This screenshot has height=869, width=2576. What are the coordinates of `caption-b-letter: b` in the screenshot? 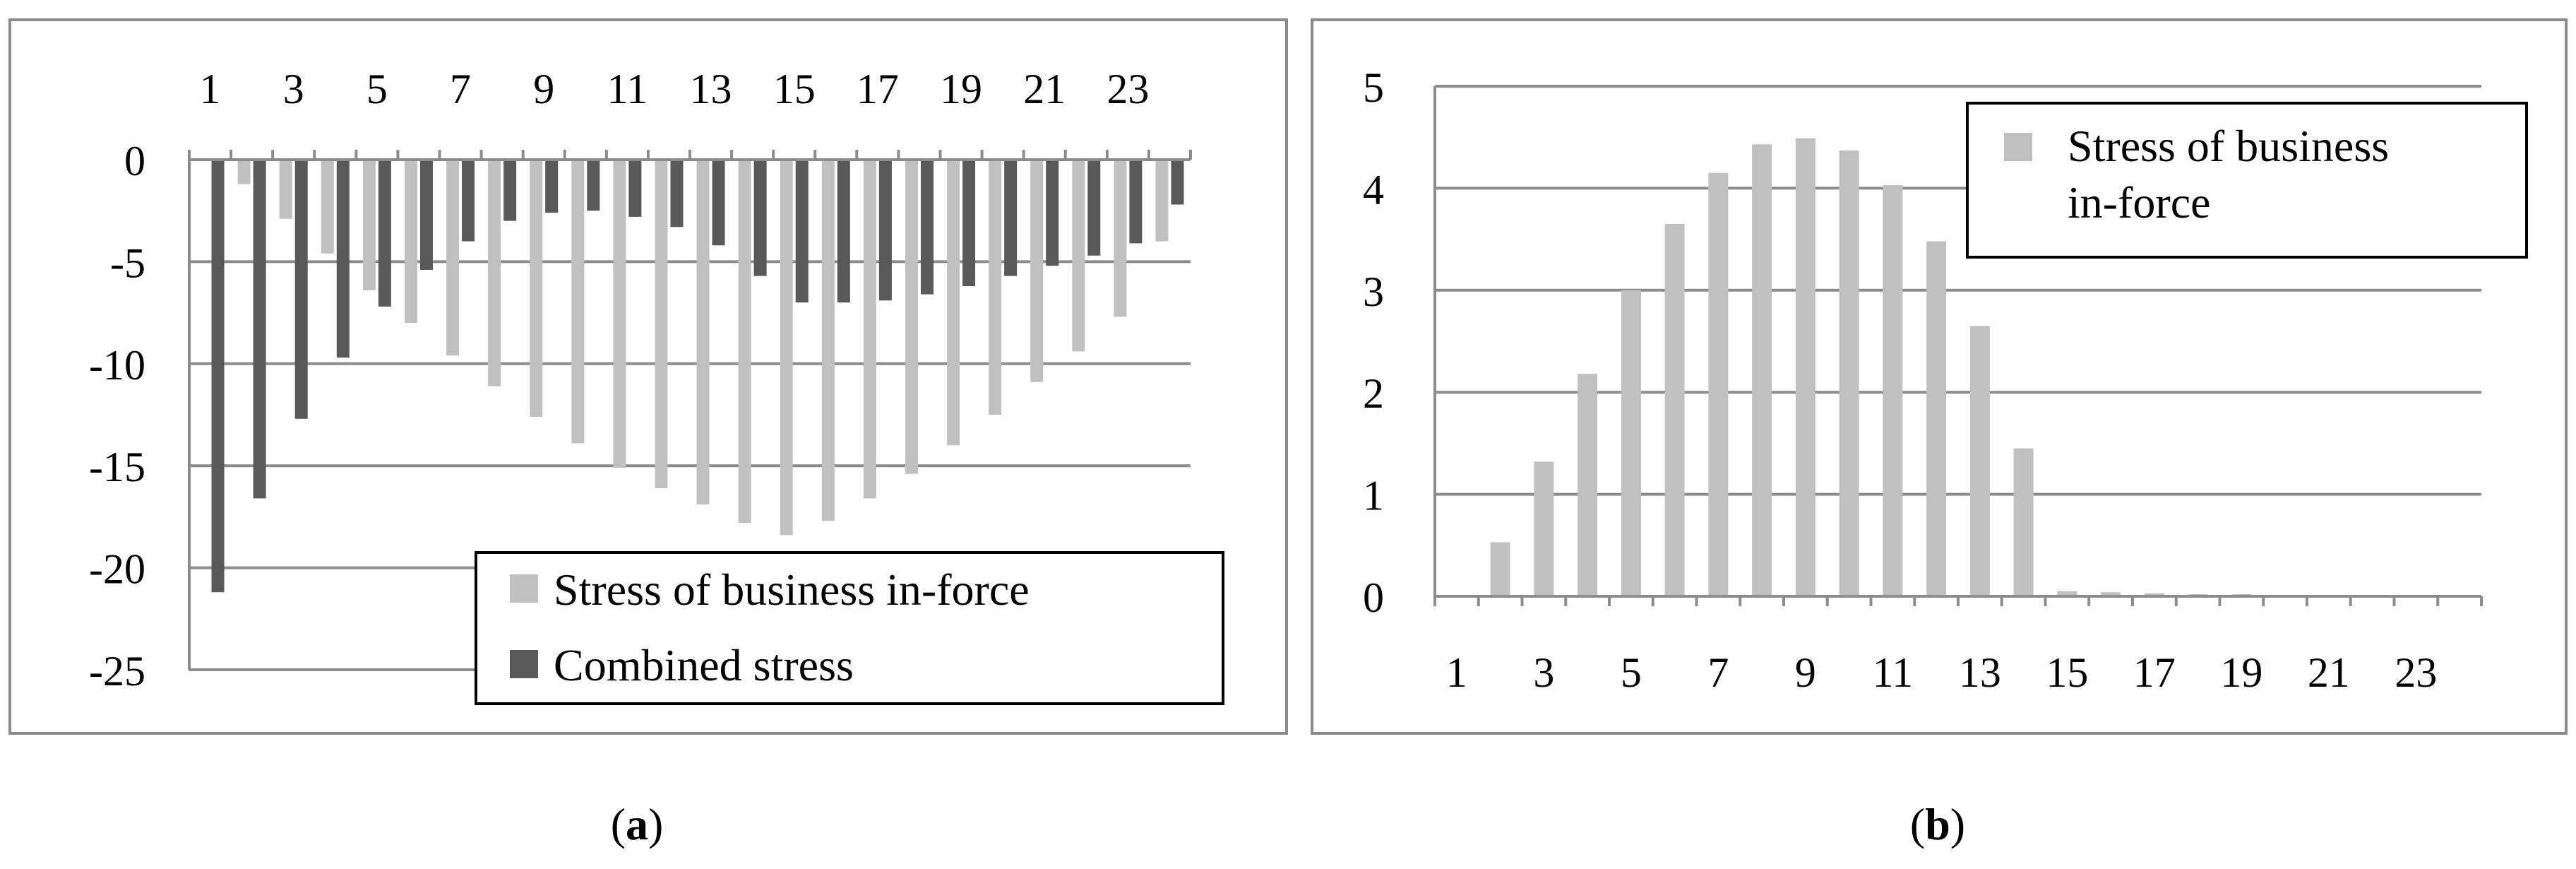 It's located at (1937, 824).